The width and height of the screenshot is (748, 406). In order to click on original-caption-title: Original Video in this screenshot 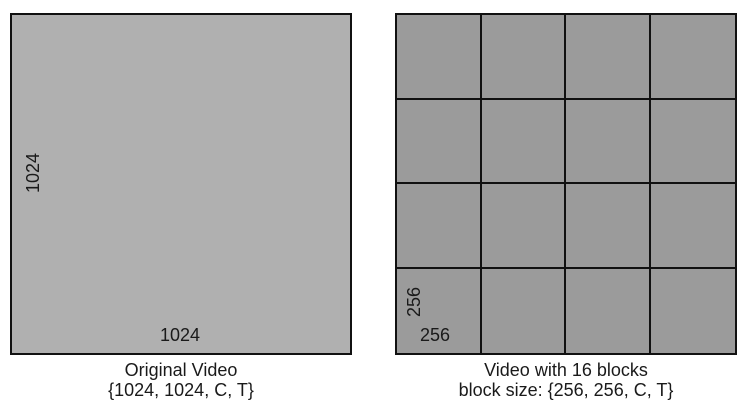, I will do `click(181, 370)`.